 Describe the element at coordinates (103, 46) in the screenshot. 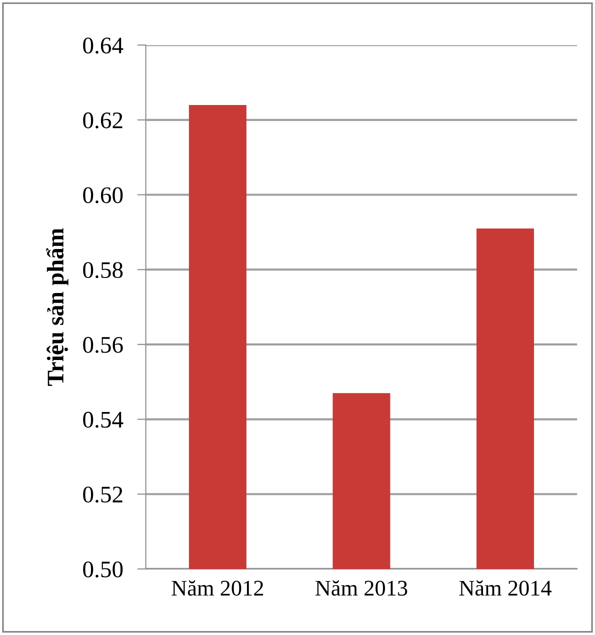

I see `y-tick-label: 0.64` at that location.